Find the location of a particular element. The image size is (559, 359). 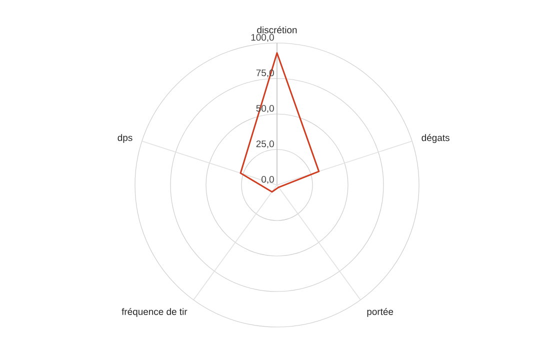

y-tick-label: 100,0 is located at coordinates (262, 38).